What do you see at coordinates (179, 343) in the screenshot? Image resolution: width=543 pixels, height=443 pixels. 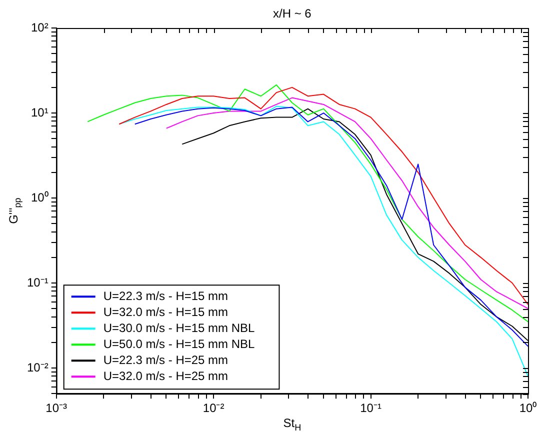 I see `legend-label: U=50.0 m/s - H=15 mm NBL` at bounding box center [179, 343].